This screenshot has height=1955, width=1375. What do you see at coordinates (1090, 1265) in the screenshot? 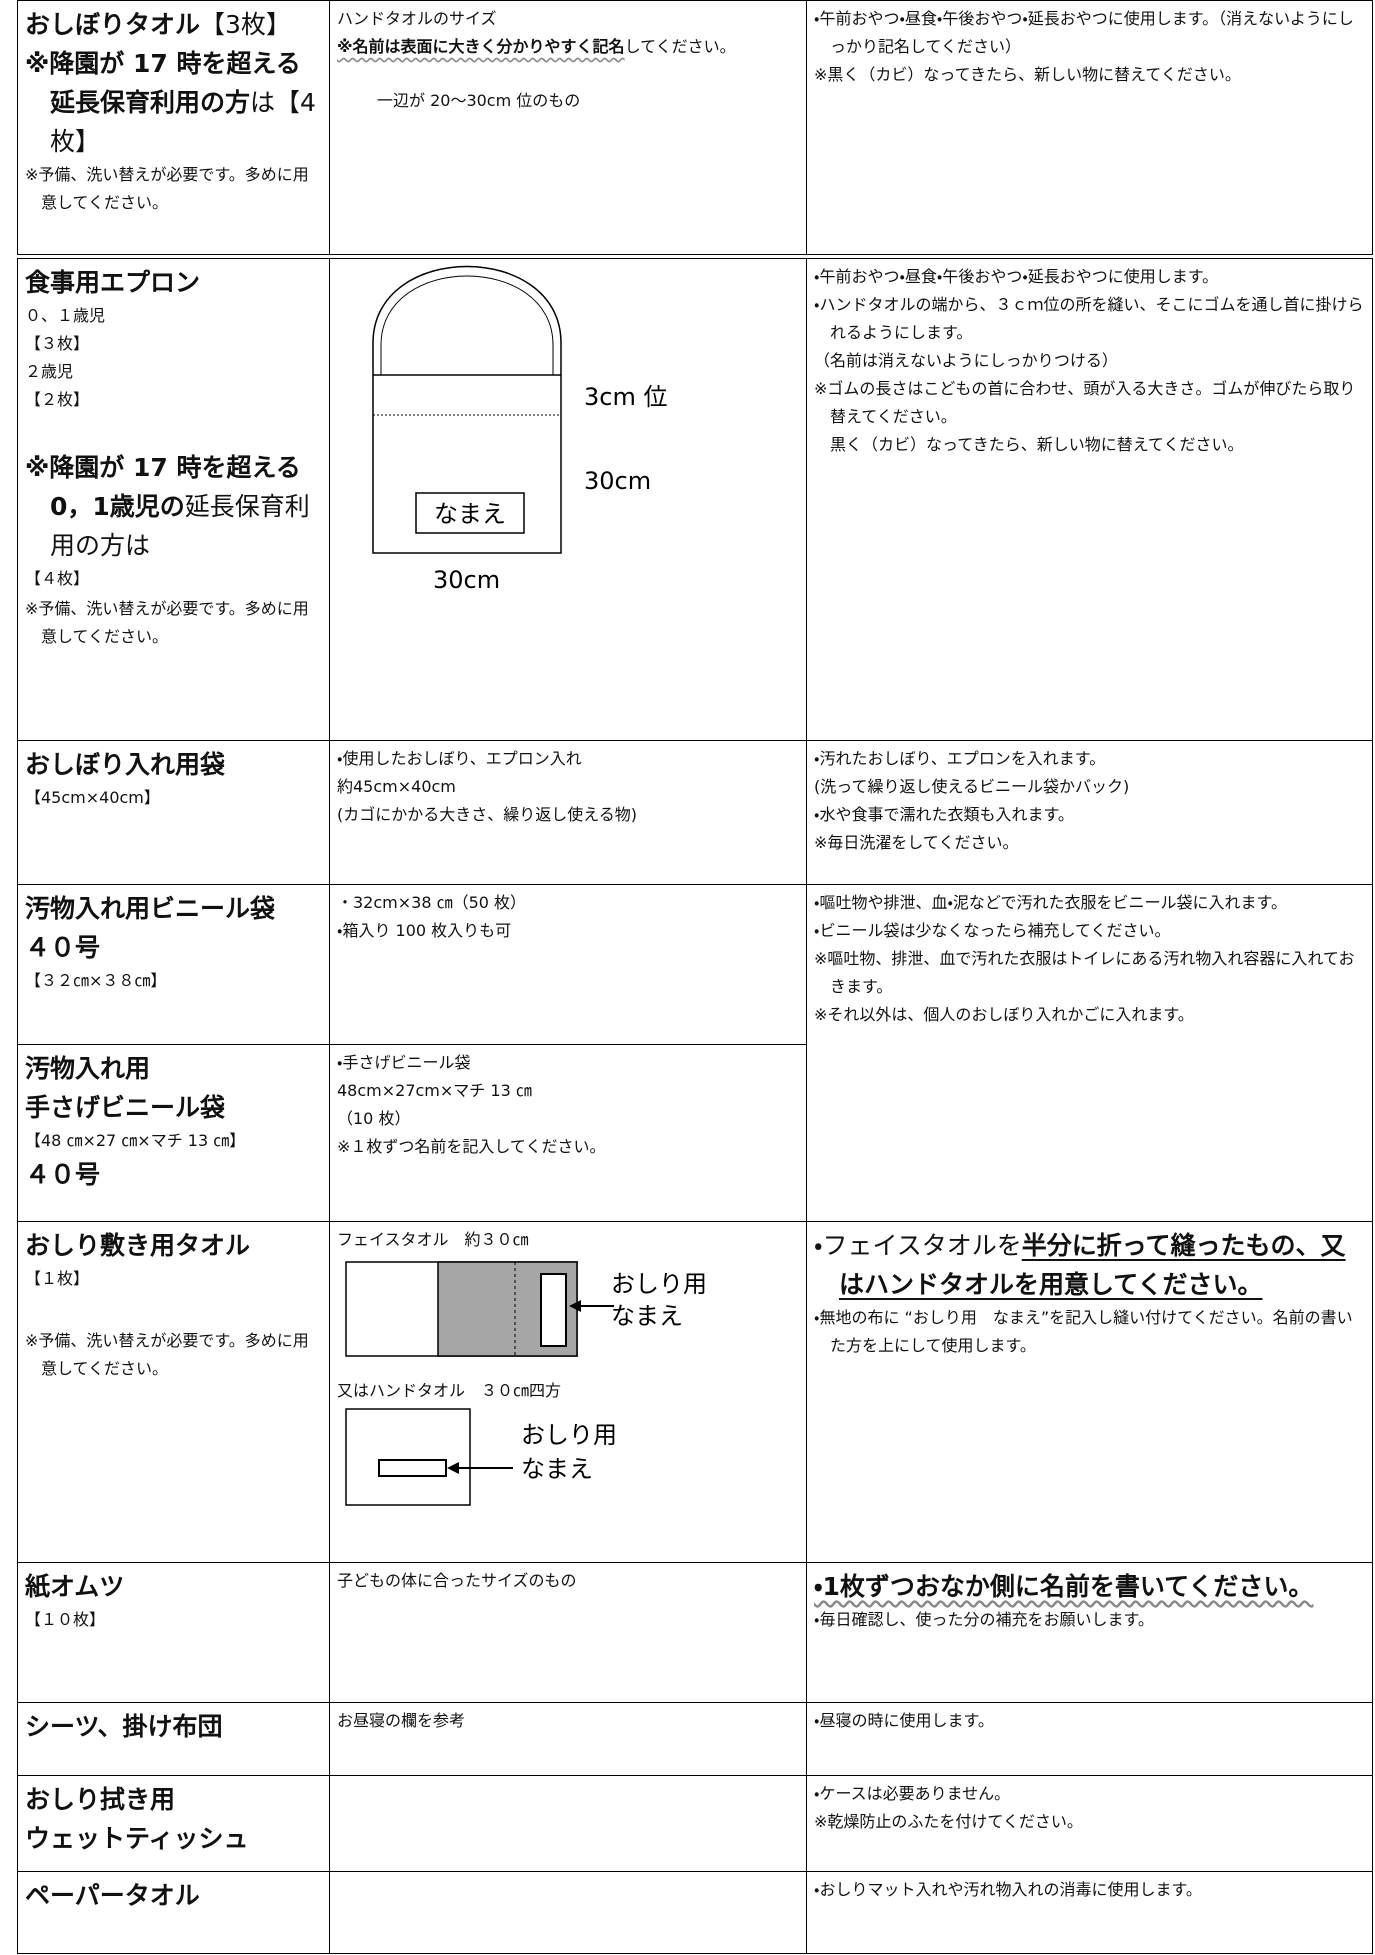
I see `paragraph: ・フェイスタオルを半分に折って縫ったもの、又はハンドタオルを用意してください。` at bounding box center [1090, 1265].